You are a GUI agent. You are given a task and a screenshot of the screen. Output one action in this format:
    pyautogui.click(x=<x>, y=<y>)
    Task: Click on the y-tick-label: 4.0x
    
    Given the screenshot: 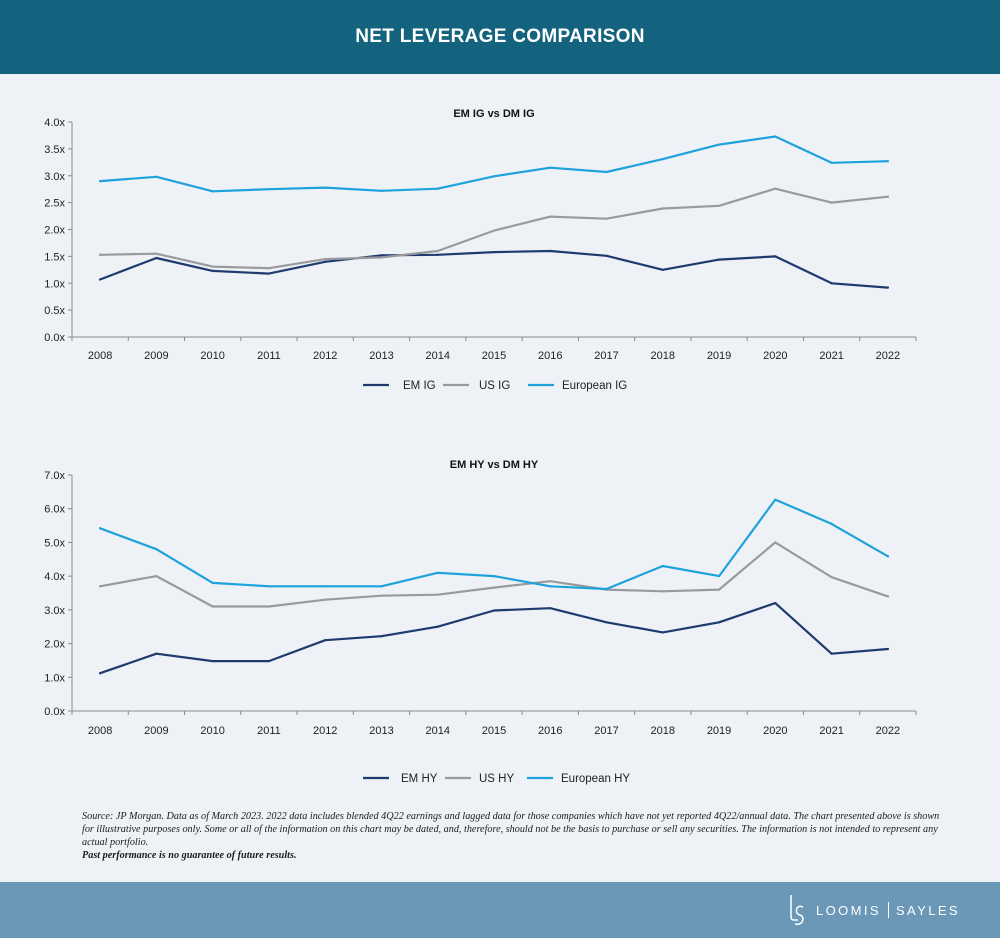 What is the action you would take?
    pyautogui.click(x=54, y=123)
    